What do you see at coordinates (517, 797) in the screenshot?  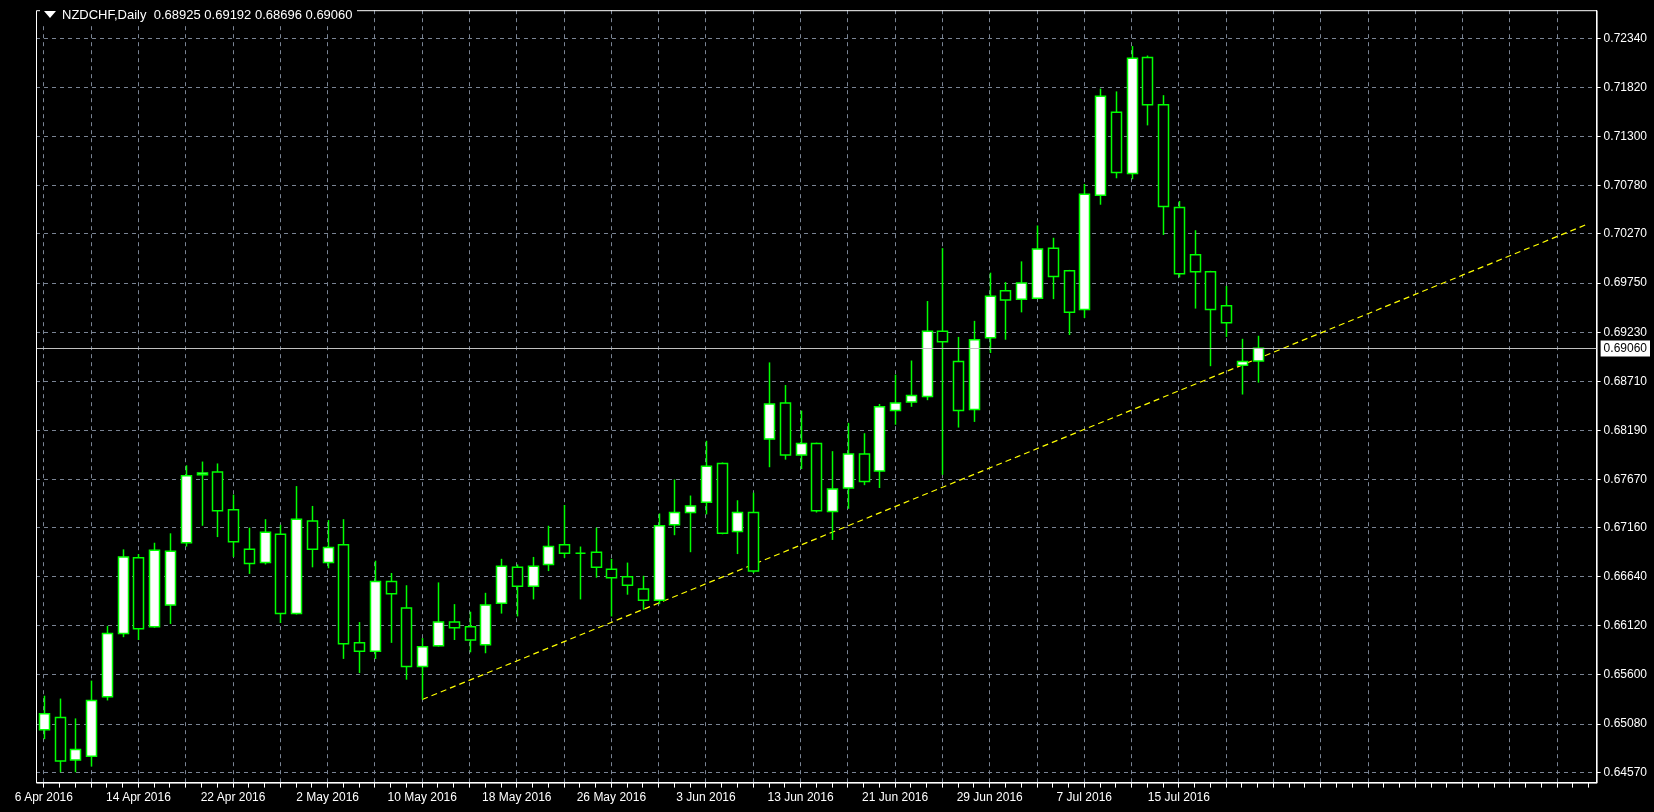 I see `x-tick-label: 18 May 2016` at bounding box center [517, 797].